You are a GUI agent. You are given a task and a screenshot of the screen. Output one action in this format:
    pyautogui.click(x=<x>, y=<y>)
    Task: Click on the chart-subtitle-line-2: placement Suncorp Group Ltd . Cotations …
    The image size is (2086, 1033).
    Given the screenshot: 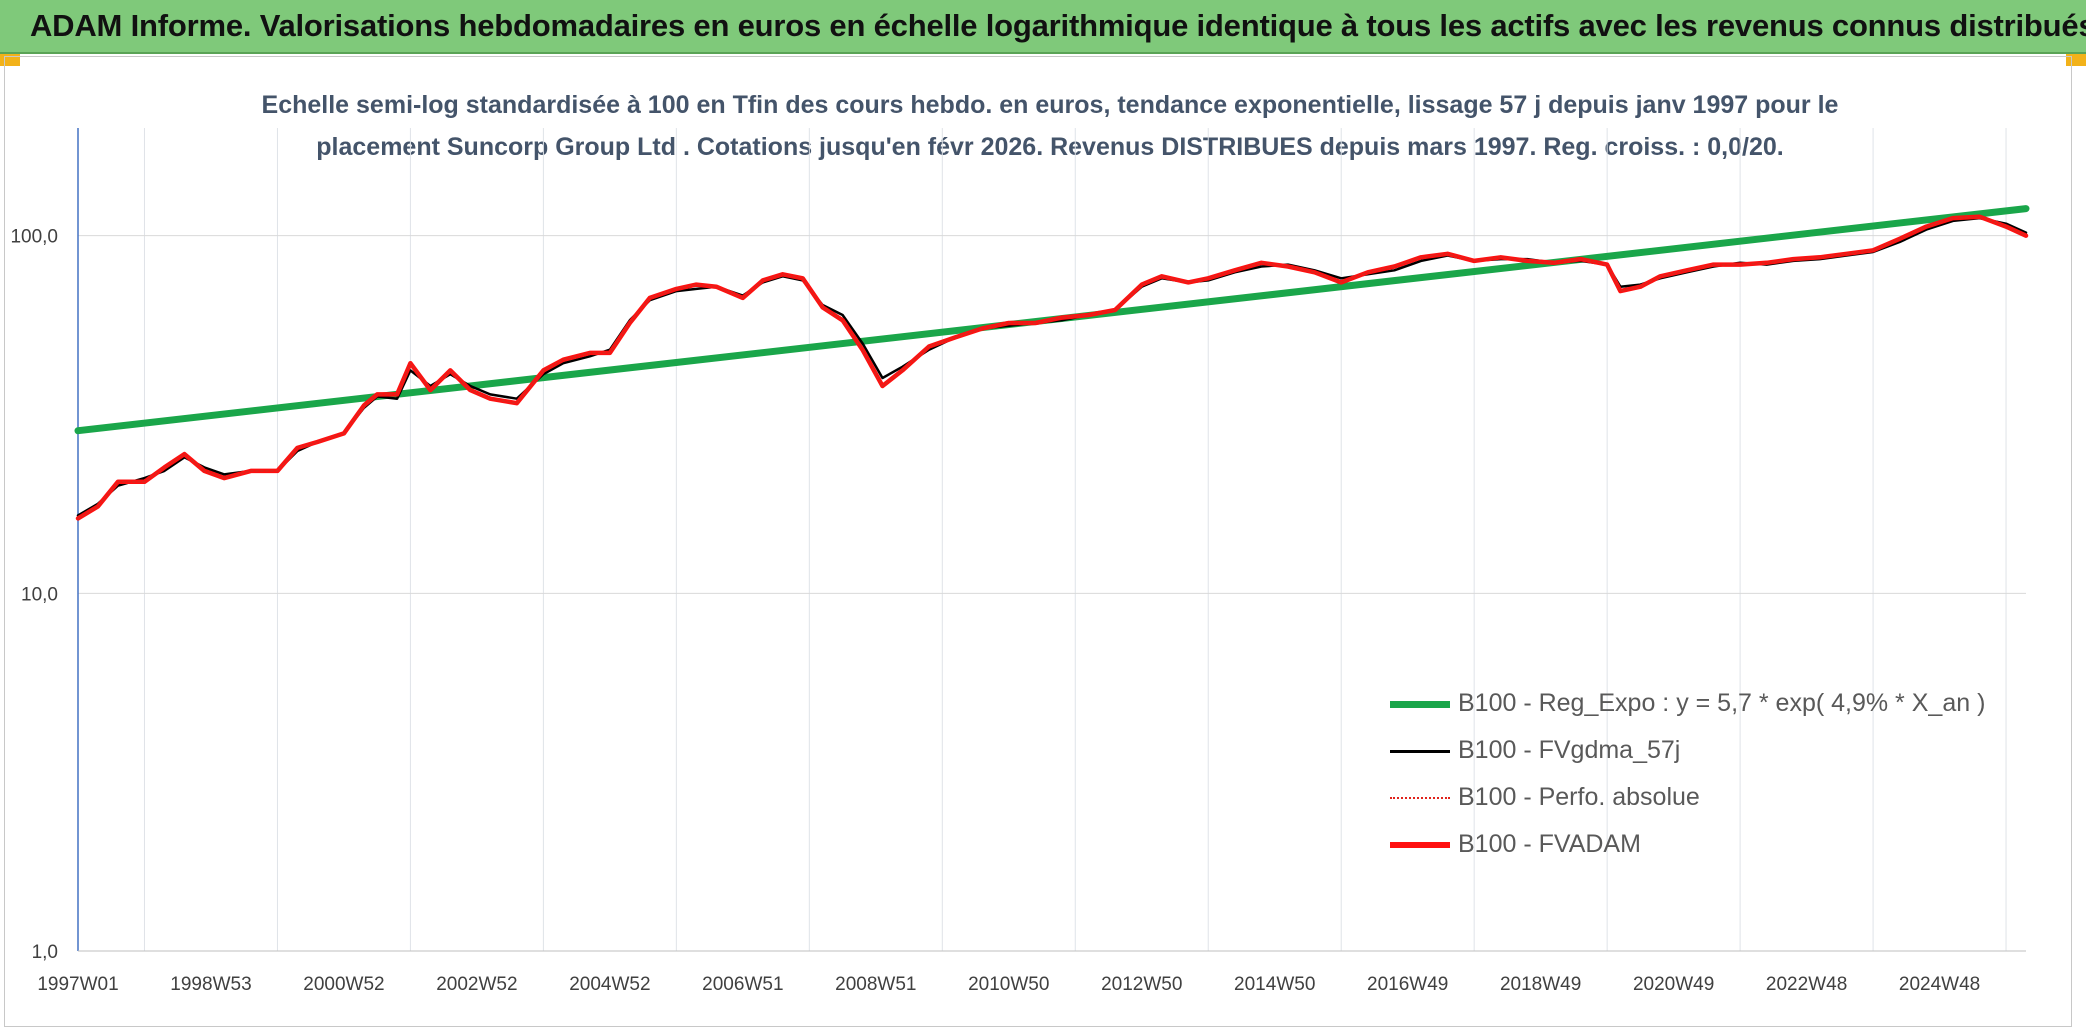 What is the action you would take?
    pyautogui.click(x=1050, y=147)
    